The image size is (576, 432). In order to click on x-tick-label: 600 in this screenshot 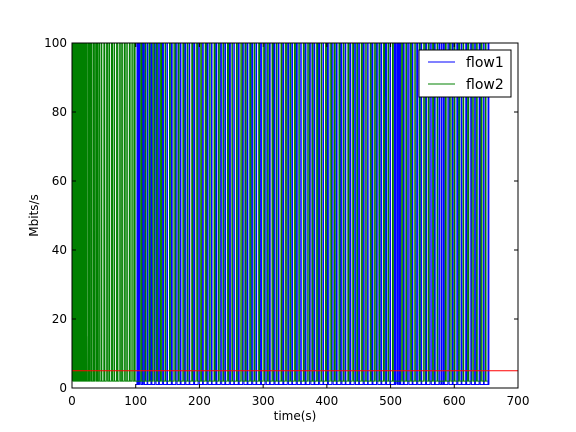, I will do `click(454, 401)`.